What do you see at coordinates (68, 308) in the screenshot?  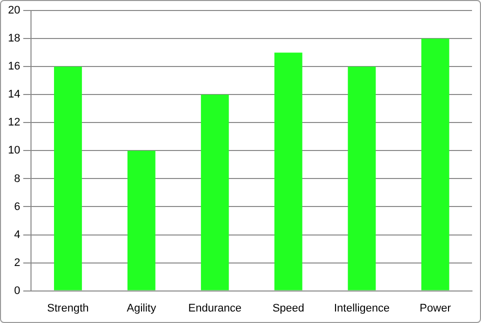 I see `x-tick-label: Strength` at bounding box center [68, 308].